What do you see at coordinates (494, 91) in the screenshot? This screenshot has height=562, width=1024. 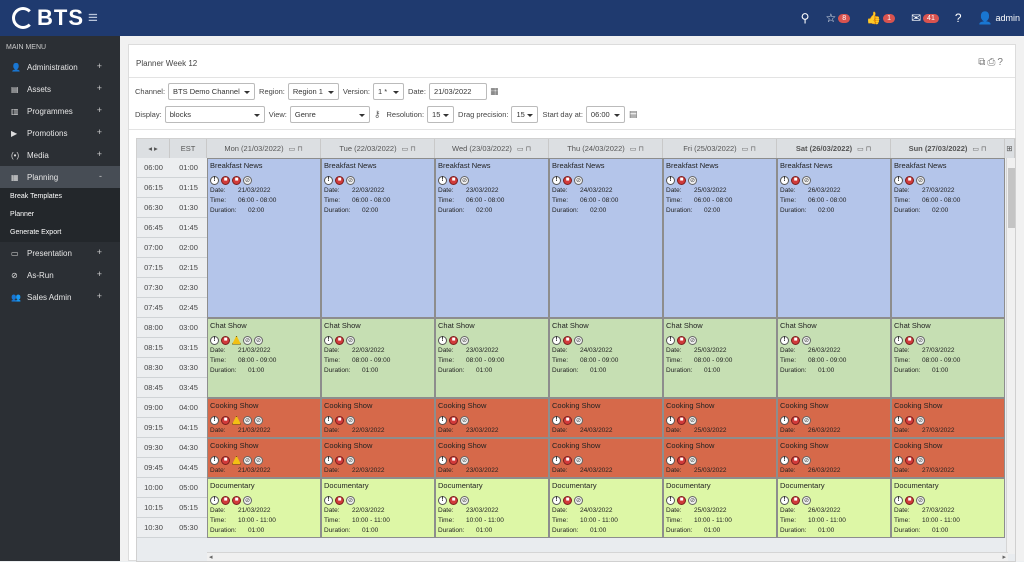 I see `calendar-icon: ▦` at bounding box center [494, 91].